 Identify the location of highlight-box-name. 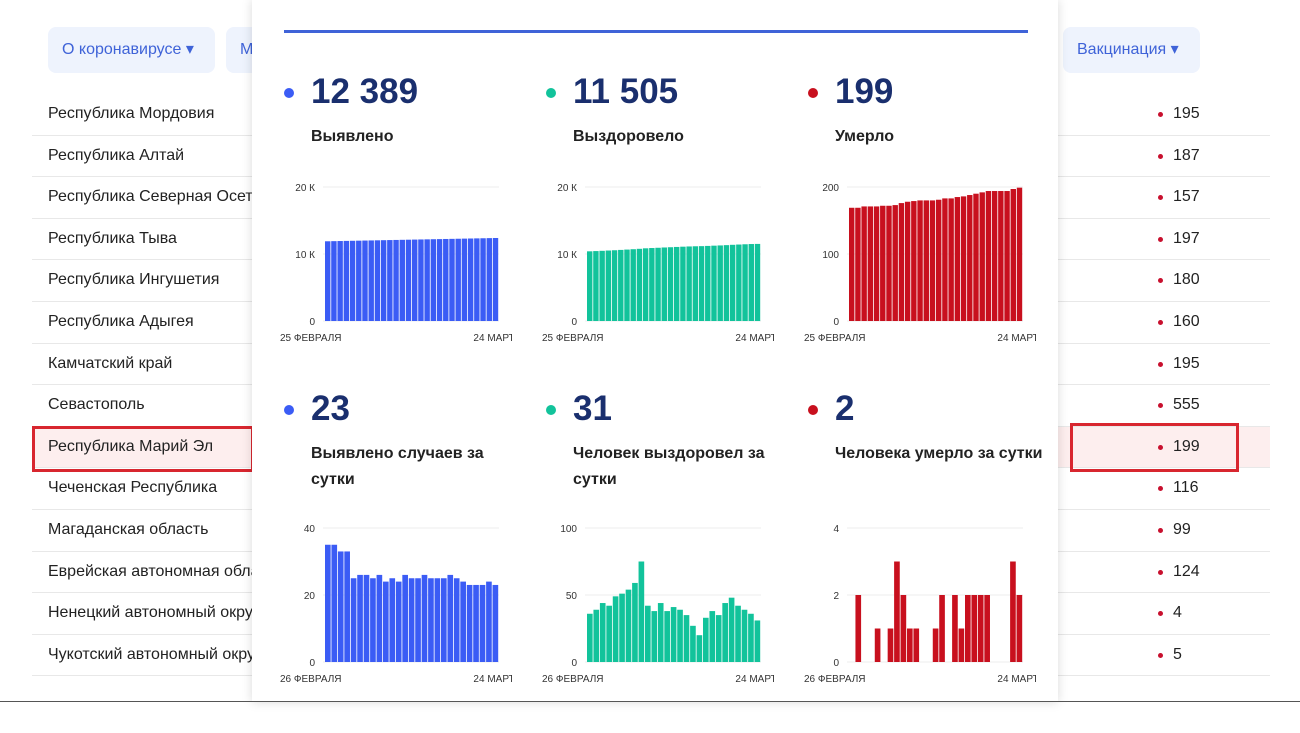
(143, 449).